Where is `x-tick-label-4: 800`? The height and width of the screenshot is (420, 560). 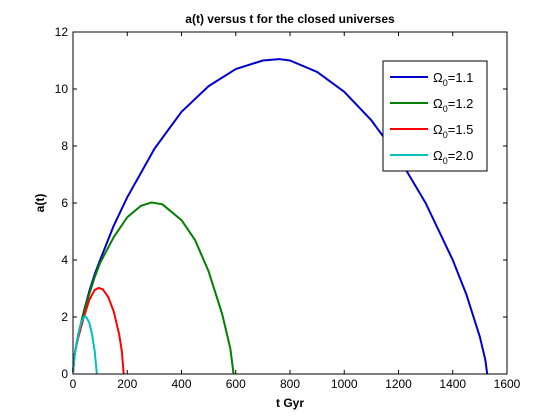
x-tick-label-4: 800 is located at coordinates (290, 384).